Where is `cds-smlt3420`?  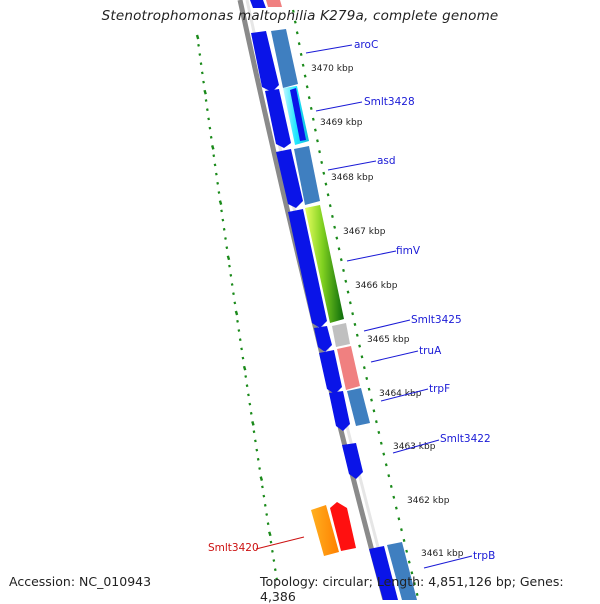
cds-smlt3420 is located at coordinates (325, 530).